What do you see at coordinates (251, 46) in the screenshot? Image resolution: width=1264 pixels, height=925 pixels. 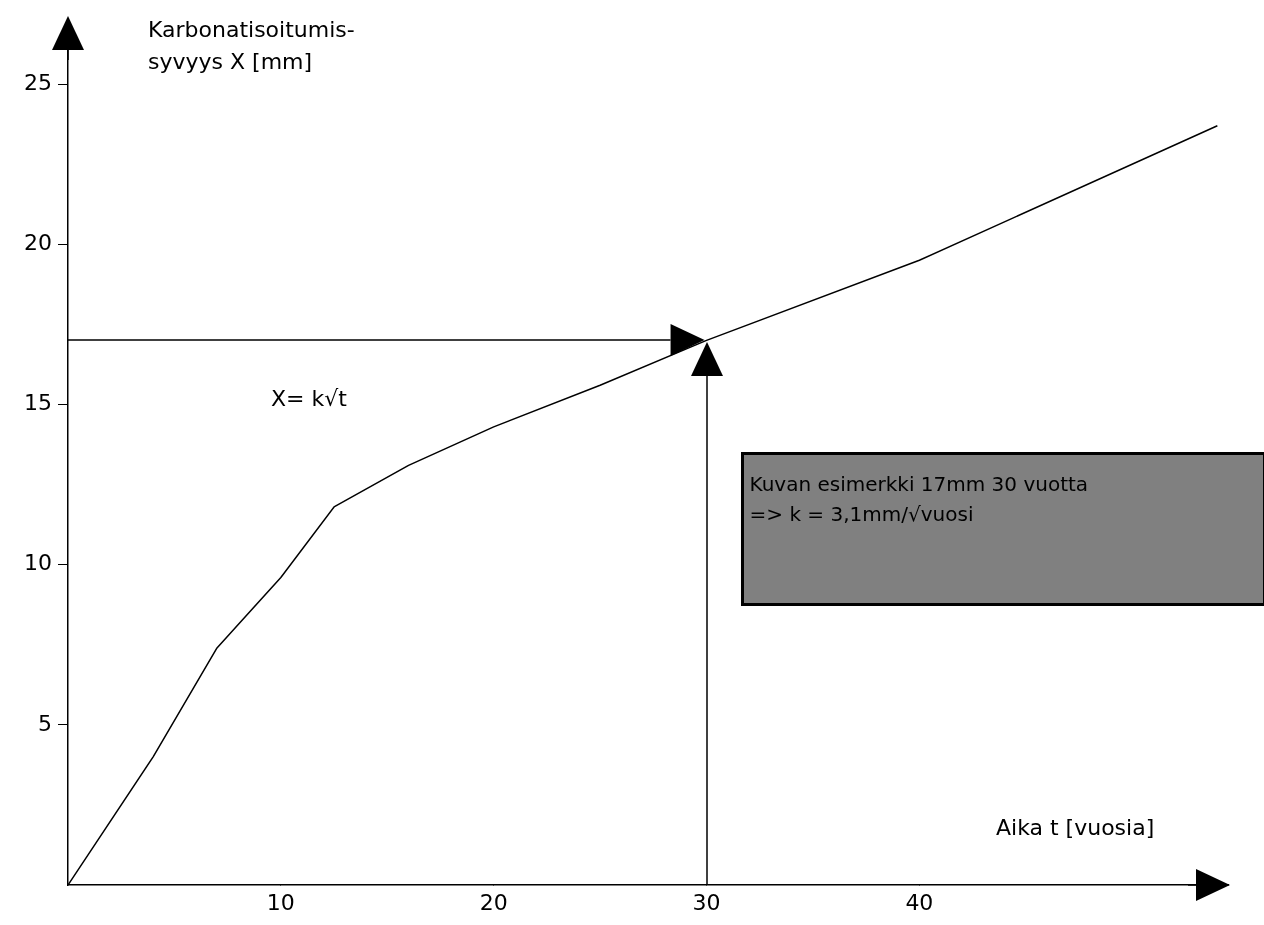 I see `y-axis-title: Karbonatisoitumis- syvyys X [mm]` at bounding box center [251, 46].